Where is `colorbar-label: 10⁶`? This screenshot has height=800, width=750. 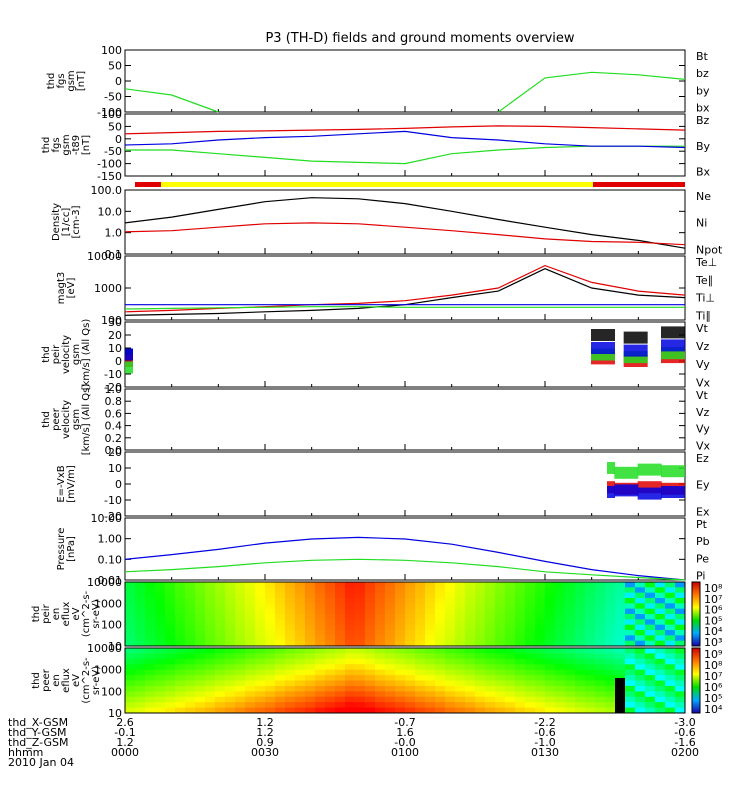 colorbar-label: 10⁶ is located at coordinates (713, 610).